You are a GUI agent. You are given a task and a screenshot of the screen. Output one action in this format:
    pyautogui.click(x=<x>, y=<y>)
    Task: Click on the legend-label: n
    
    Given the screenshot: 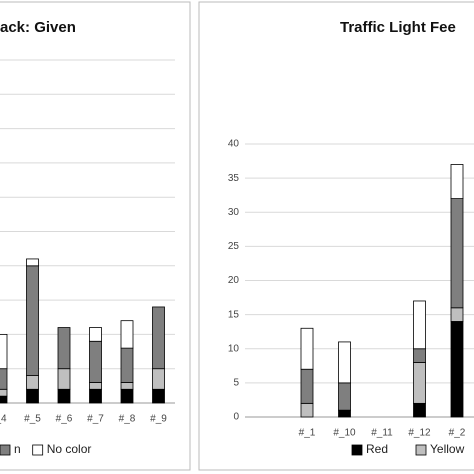 What is the action you would take?
    pyautogui.click(x=17, y=449)
    